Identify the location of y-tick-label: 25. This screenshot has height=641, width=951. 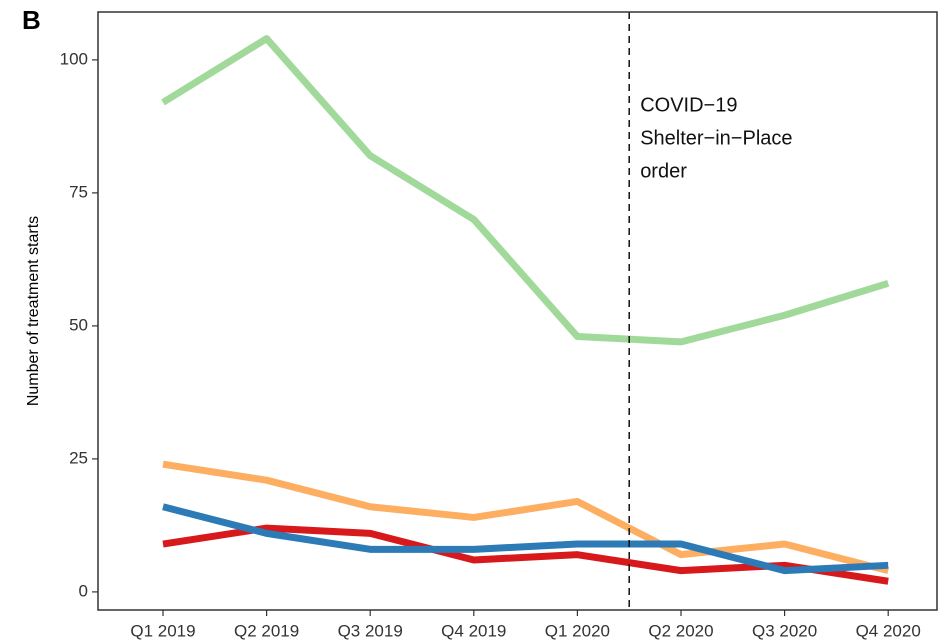
(78, 457).